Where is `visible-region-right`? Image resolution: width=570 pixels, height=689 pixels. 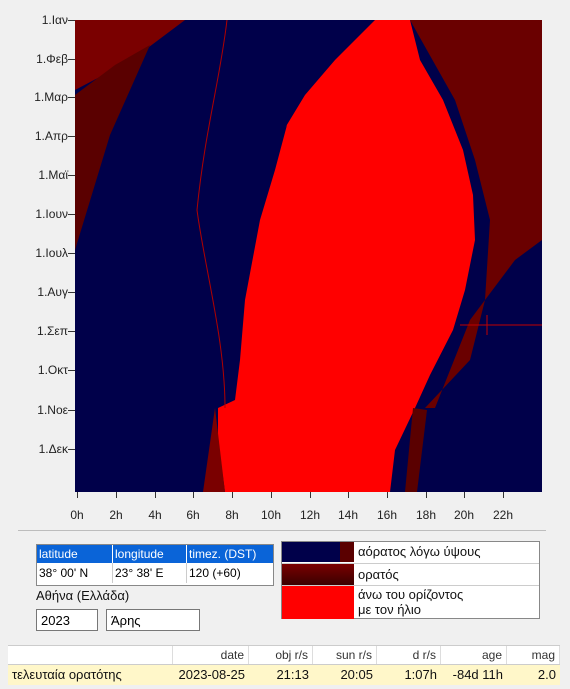 visible-region-right is located at coordinates (476, 214).